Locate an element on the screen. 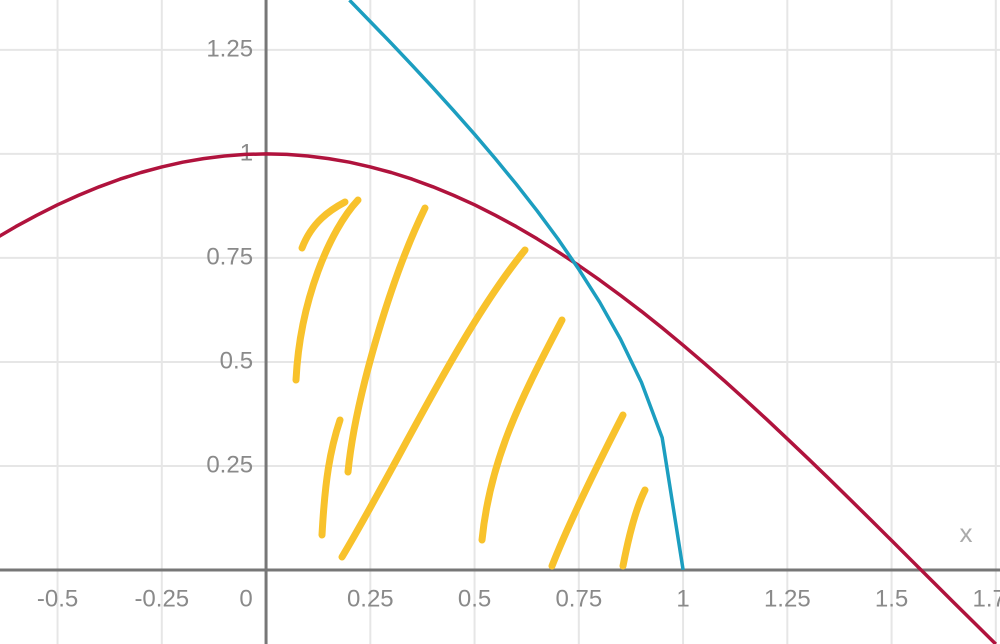 The height and width of the screenshot is (644, 1000). x-tick-label: 0.5 is located at coordinates (474, 598).